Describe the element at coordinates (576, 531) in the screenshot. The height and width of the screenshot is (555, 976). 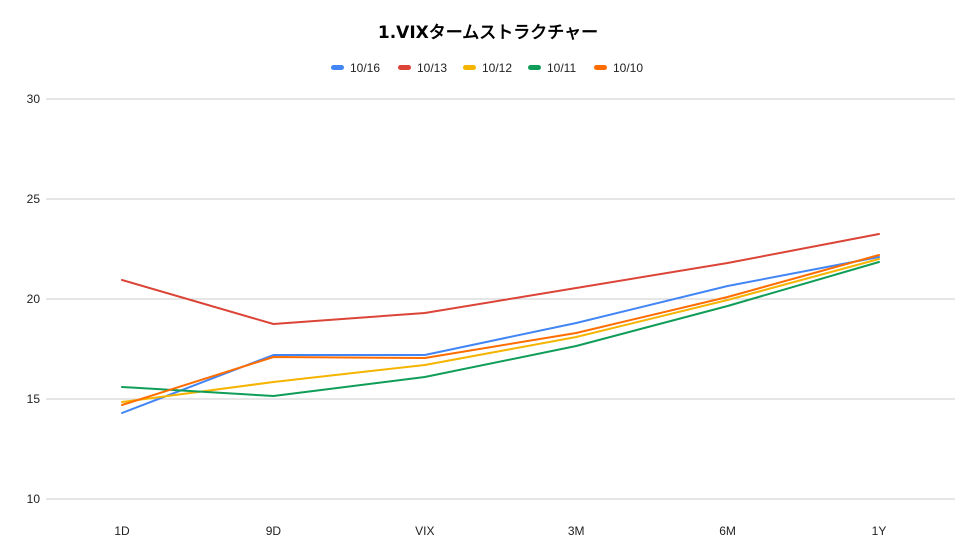
I see `x-tick-label: 3M` at that location.